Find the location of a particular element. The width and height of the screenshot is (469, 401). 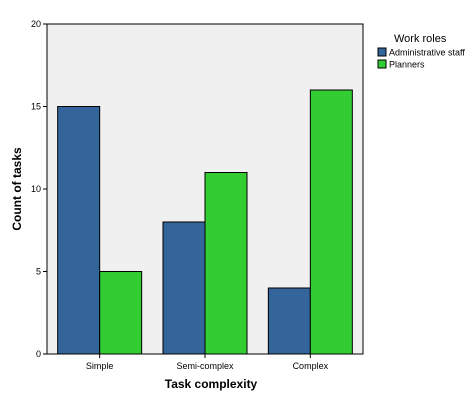

y-tick-label: 10 is located at coordinates (36, 189).